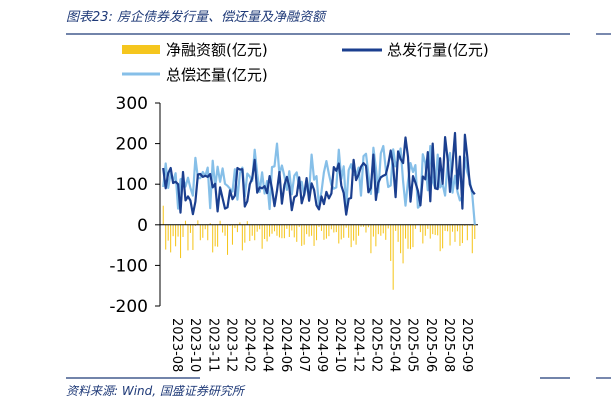 The width and height of the screenshot is (611, 410). What do you see at coordinates (285, 345) in the screenshot?
I see `x-tick-label: 2024-06` at bounding box center [285, 345].